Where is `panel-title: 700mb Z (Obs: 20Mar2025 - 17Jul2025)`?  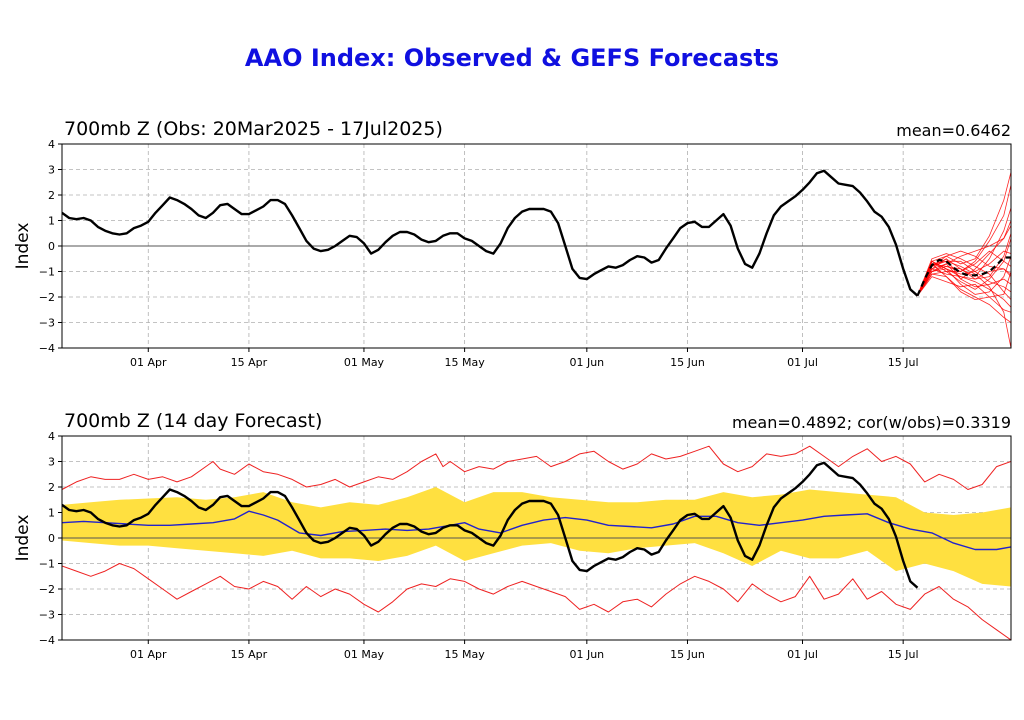
panel-title: 700mb Z (Obs: 20Mar2025 - 17Jul2025) is located at coordinates (253, 129).